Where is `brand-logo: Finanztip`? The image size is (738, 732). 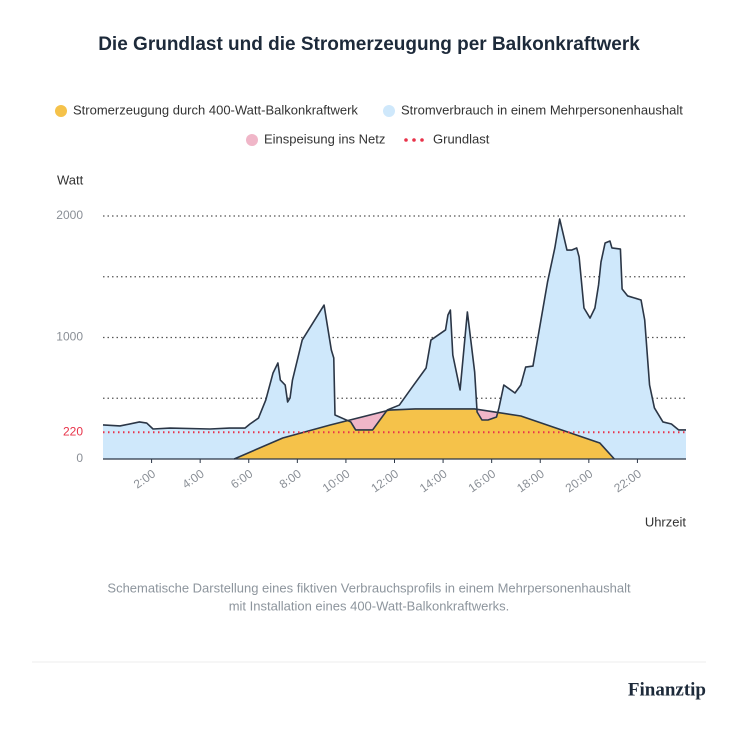
brand-logo: Finanztip is located at coordinates (667, 689).